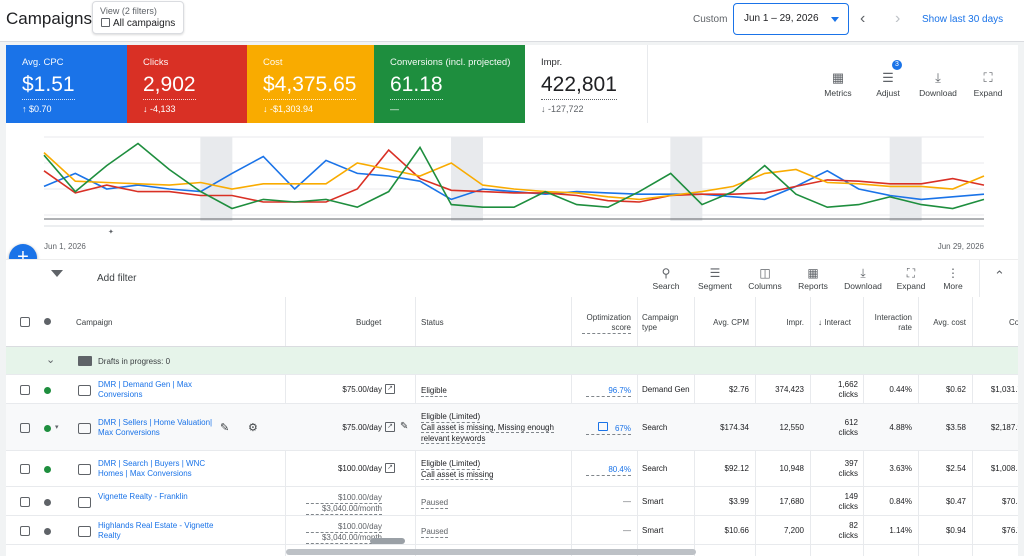 The height and width of the screenshot is (556, 1024). Describe the element at coordinates (666, 278) in the screenshot. I see `toolbar-search: ⚲ Search` at that location.